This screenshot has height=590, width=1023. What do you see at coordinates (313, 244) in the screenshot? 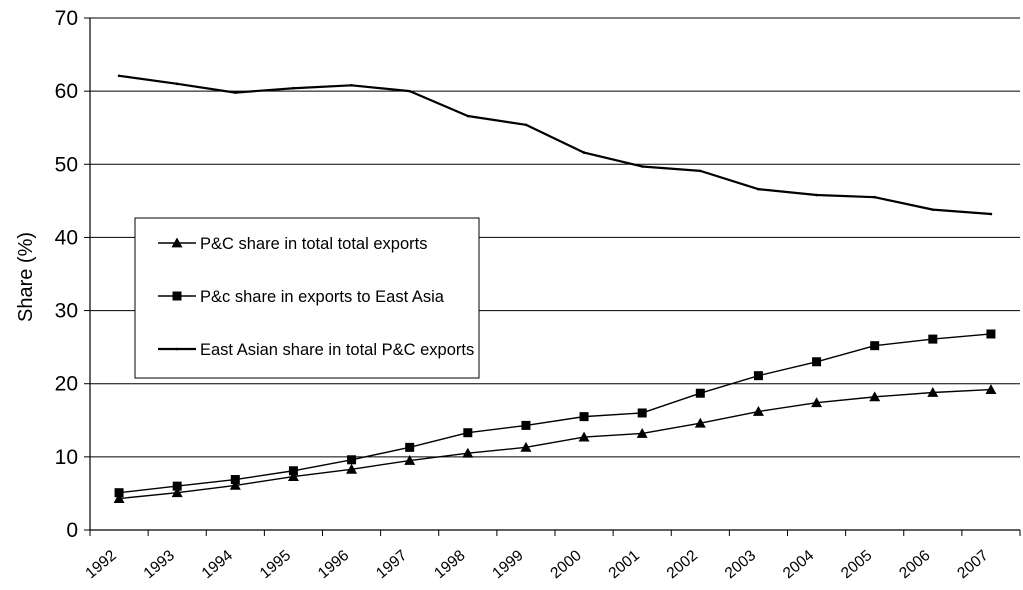
I see `legend-label-1: P&C share in total total exports` at bounding box center [313, 244].